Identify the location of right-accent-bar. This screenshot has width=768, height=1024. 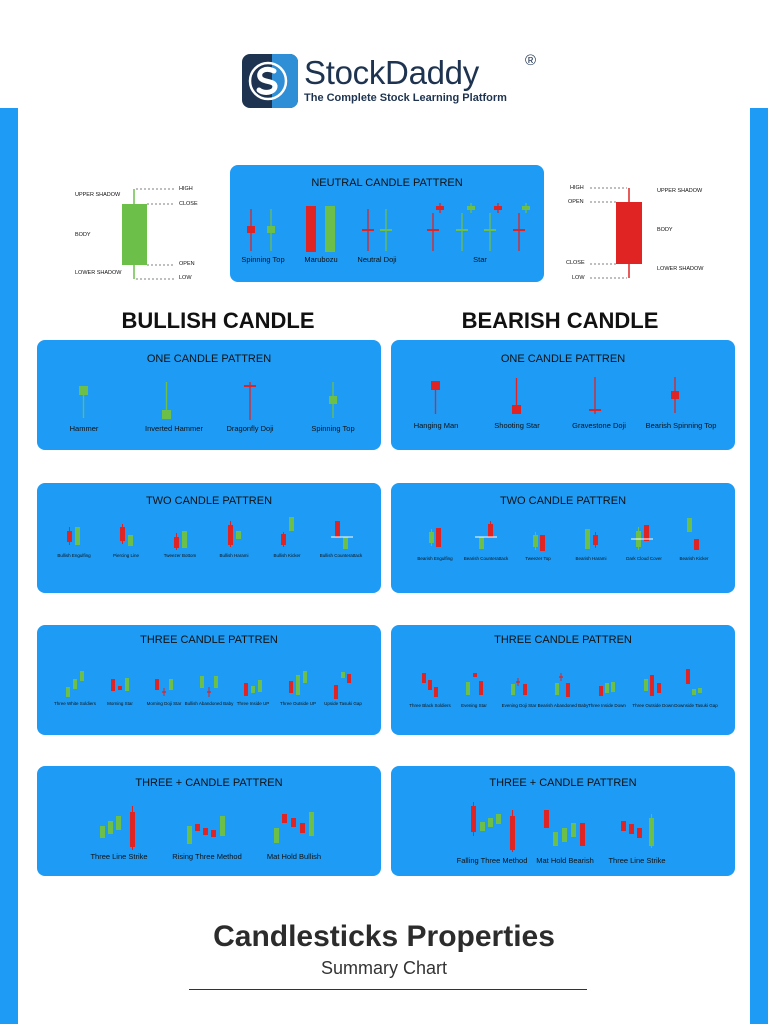
(759, 566).